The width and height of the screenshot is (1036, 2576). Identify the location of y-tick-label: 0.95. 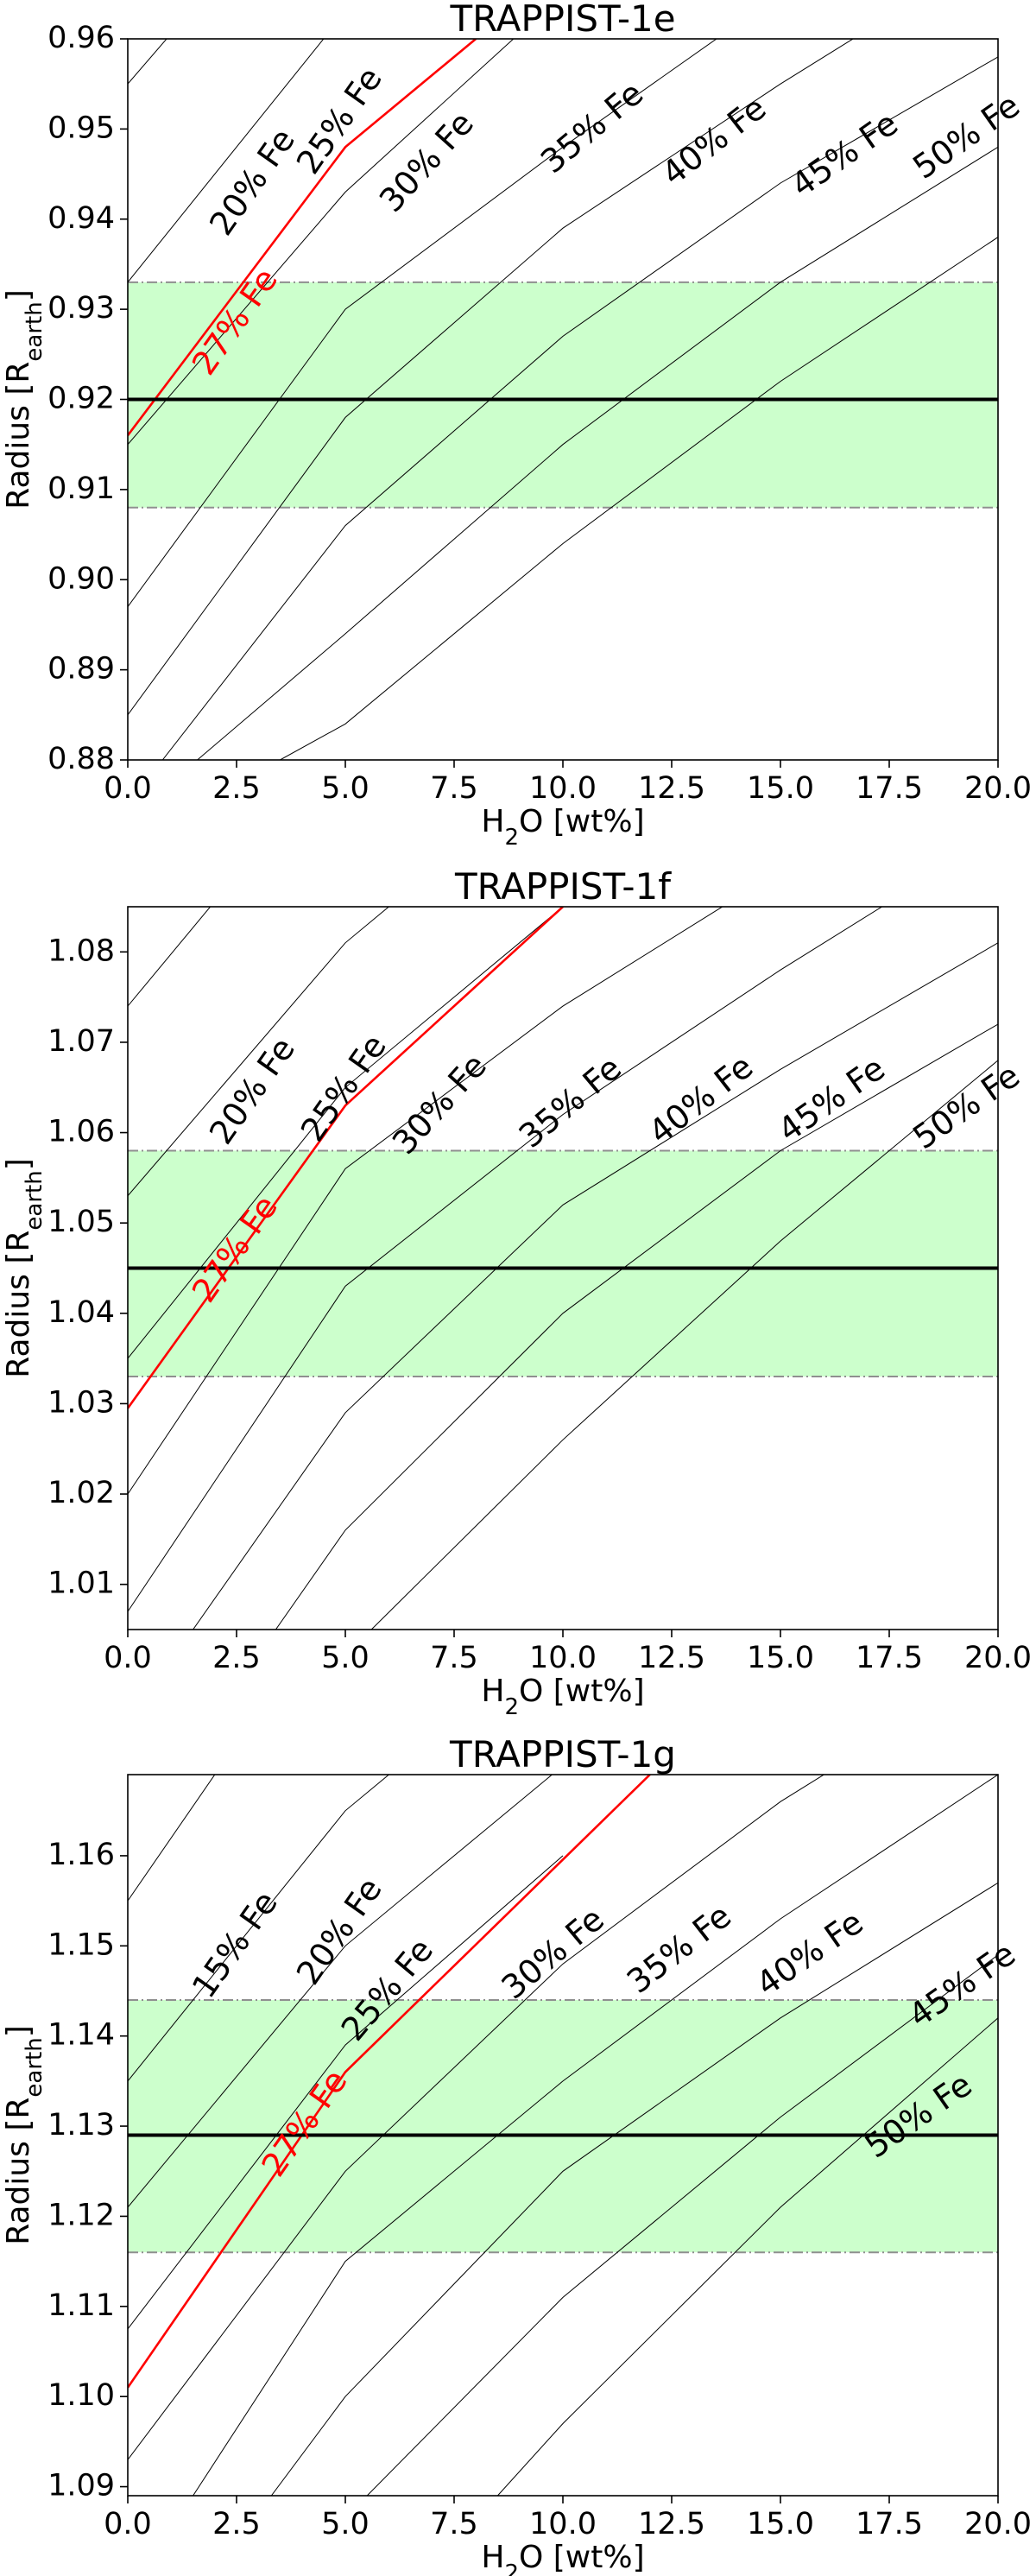
(81, 128).